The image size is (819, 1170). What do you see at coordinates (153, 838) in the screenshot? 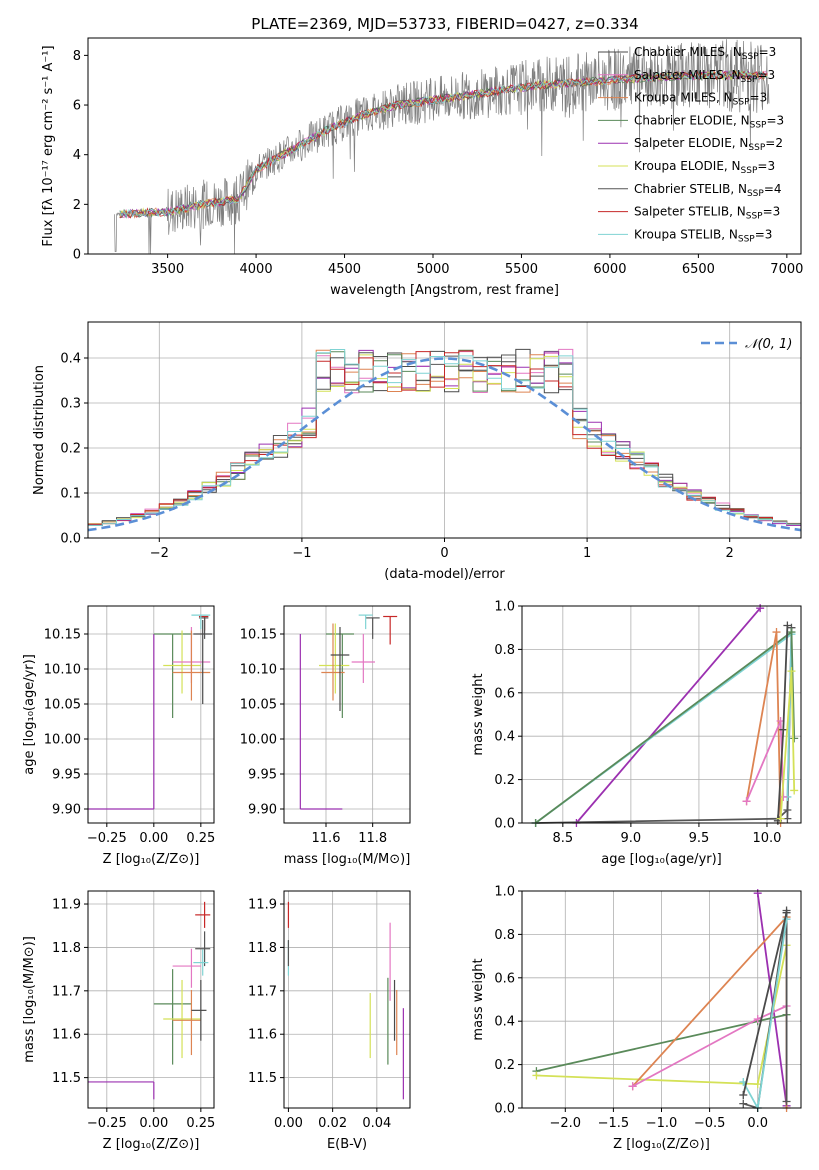
I see `x-tick-label: 0.00` at bounding box center [153, 838].